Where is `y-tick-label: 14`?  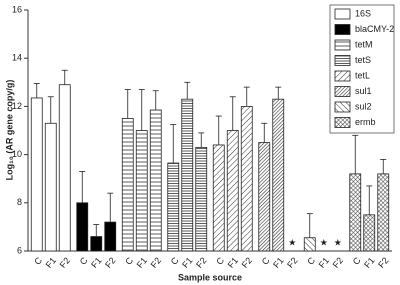 y-tick-label: 14 is located at coordinates (17, 58).